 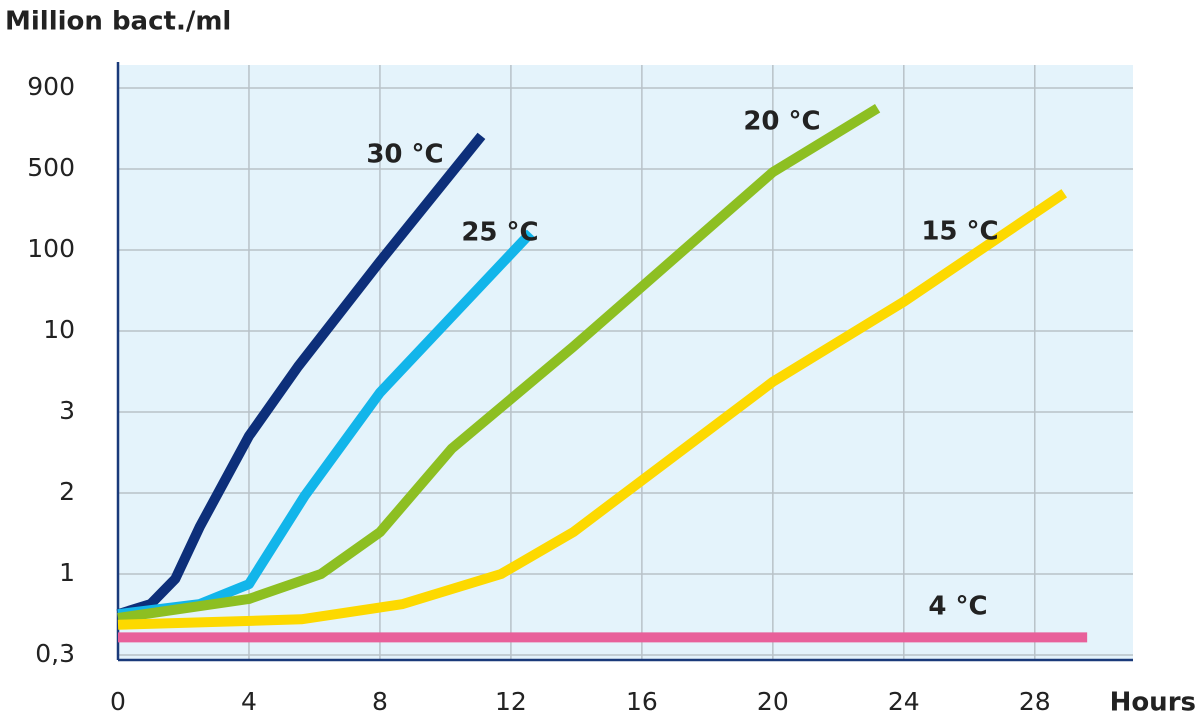 I want to click on series-label: 4 °C, so click(x=957, y=607).